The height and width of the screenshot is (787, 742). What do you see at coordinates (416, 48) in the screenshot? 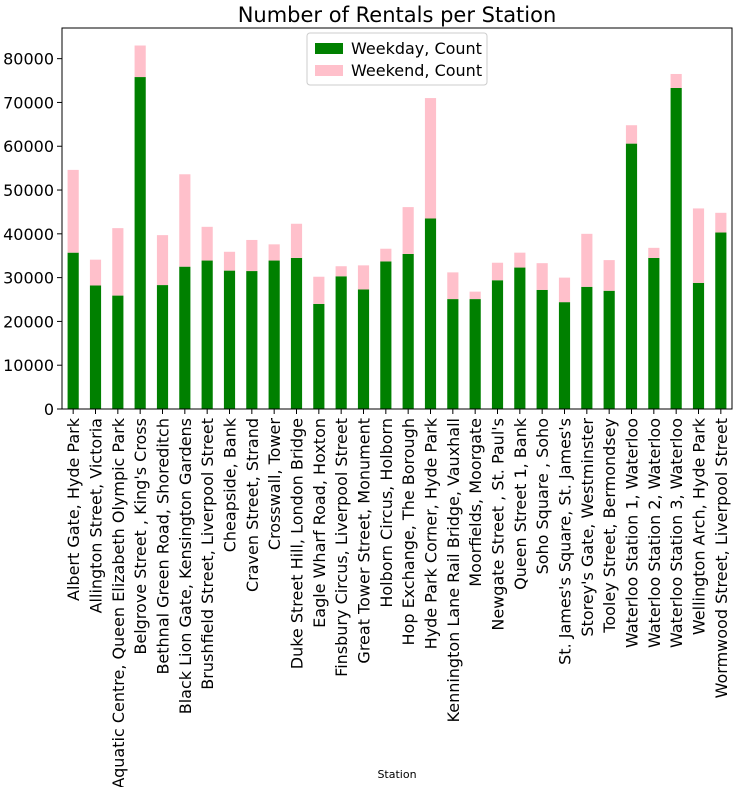
I see `legend-label-weekday: Weekday, Count` at bounding box center [416, 48].